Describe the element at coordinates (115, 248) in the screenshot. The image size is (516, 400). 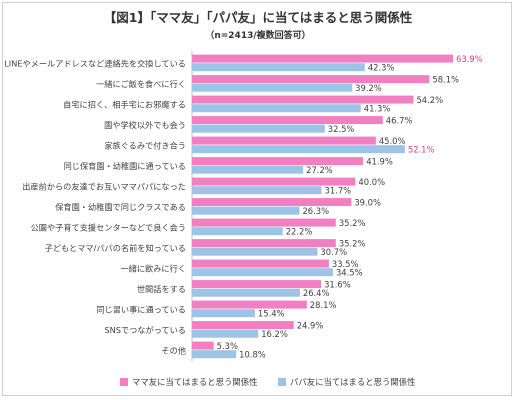
I see `category-label: 子どもとママ/パパの名前を知っている` at that location.